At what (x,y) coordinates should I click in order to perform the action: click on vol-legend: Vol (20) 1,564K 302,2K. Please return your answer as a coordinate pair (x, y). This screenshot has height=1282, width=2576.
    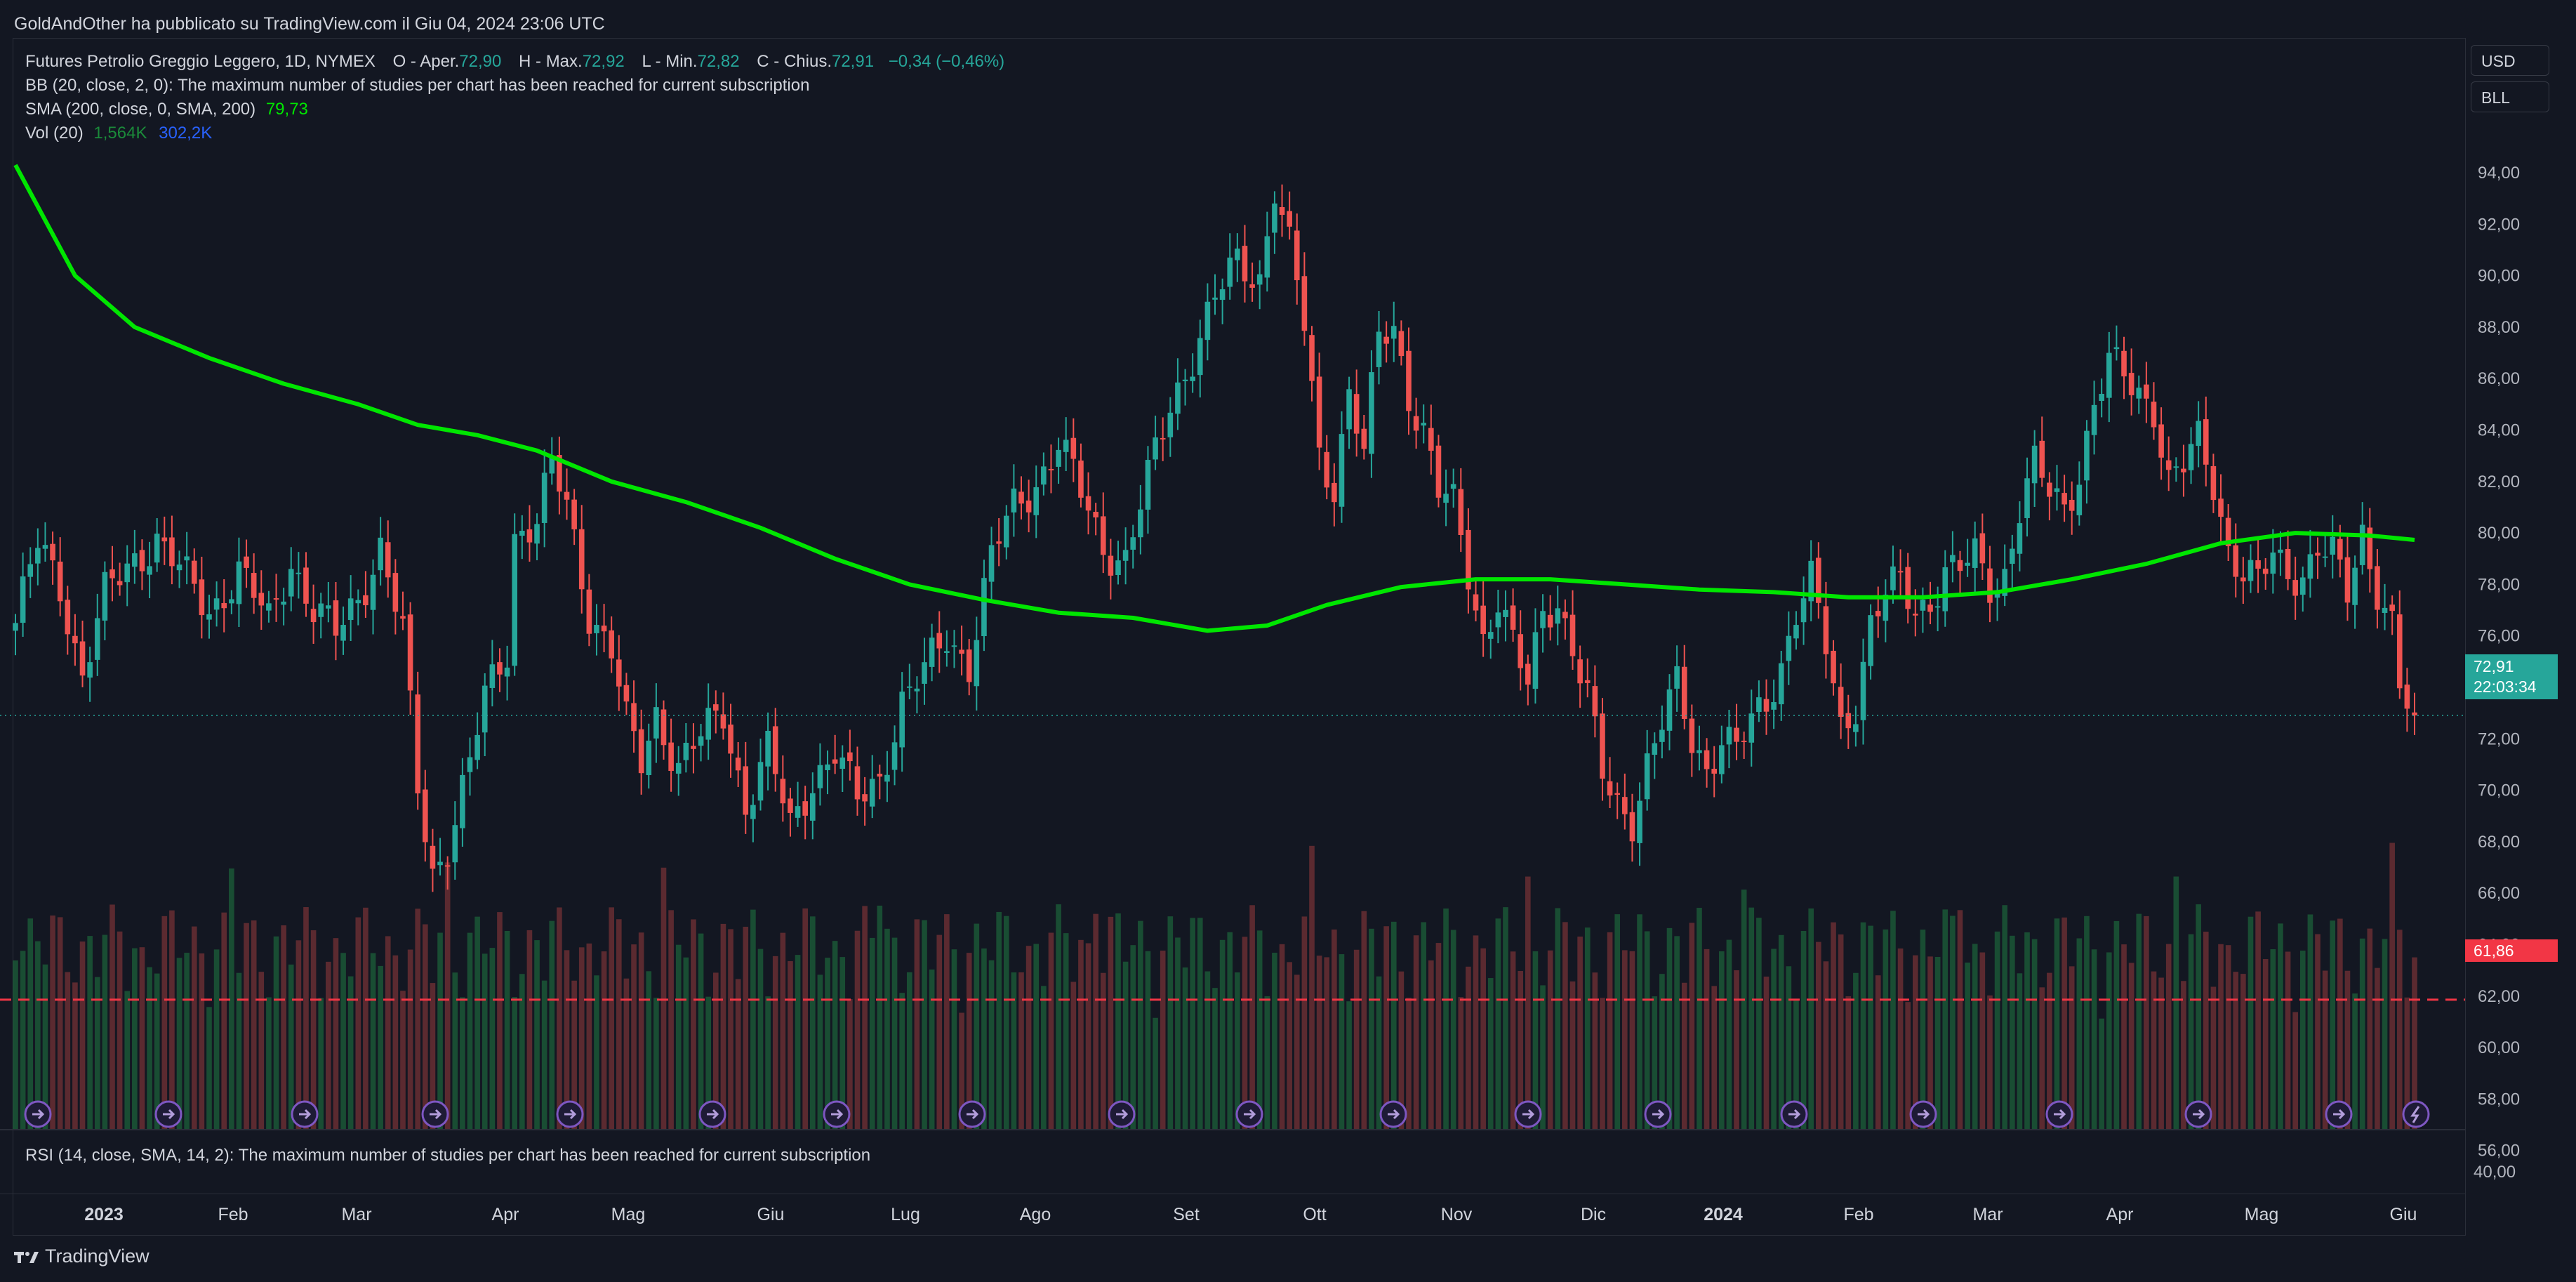
    Looking at the image, I should click on (118, 133).